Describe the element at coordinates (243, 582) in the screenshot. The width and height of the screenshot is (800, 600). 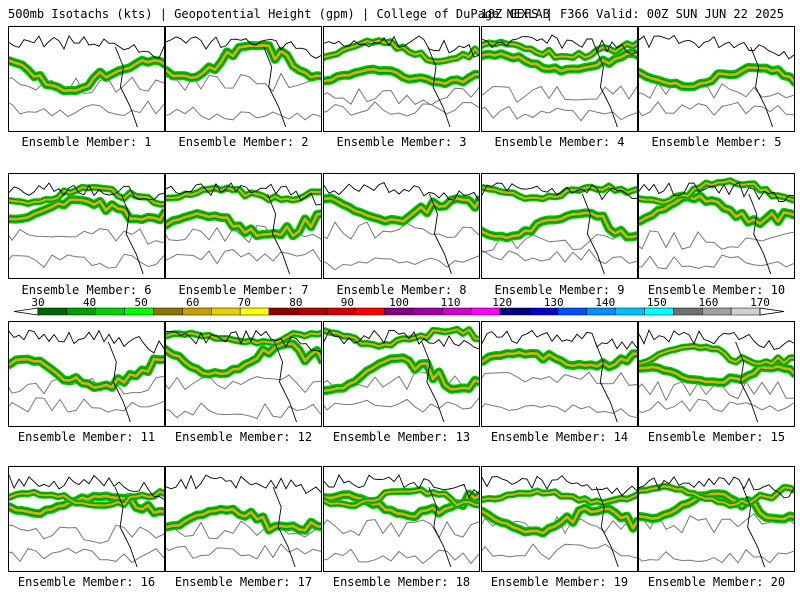
I see `ensemble-member-label: Ensemble Member: 17` at that location.